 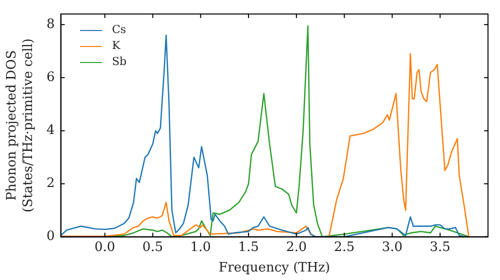 What do you see at coordinates (296, 247) in the screenshot?
I see `x-tick-label: 2.0` at bounding box center [296, 247].